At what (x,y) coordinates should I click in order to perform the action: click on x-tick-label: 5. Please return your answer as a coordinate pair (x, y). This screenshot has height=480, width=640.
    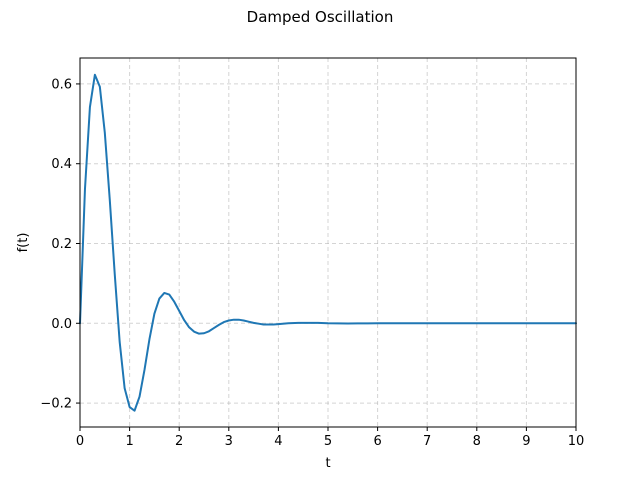
    Looking at the image, I should click on (328, 441).